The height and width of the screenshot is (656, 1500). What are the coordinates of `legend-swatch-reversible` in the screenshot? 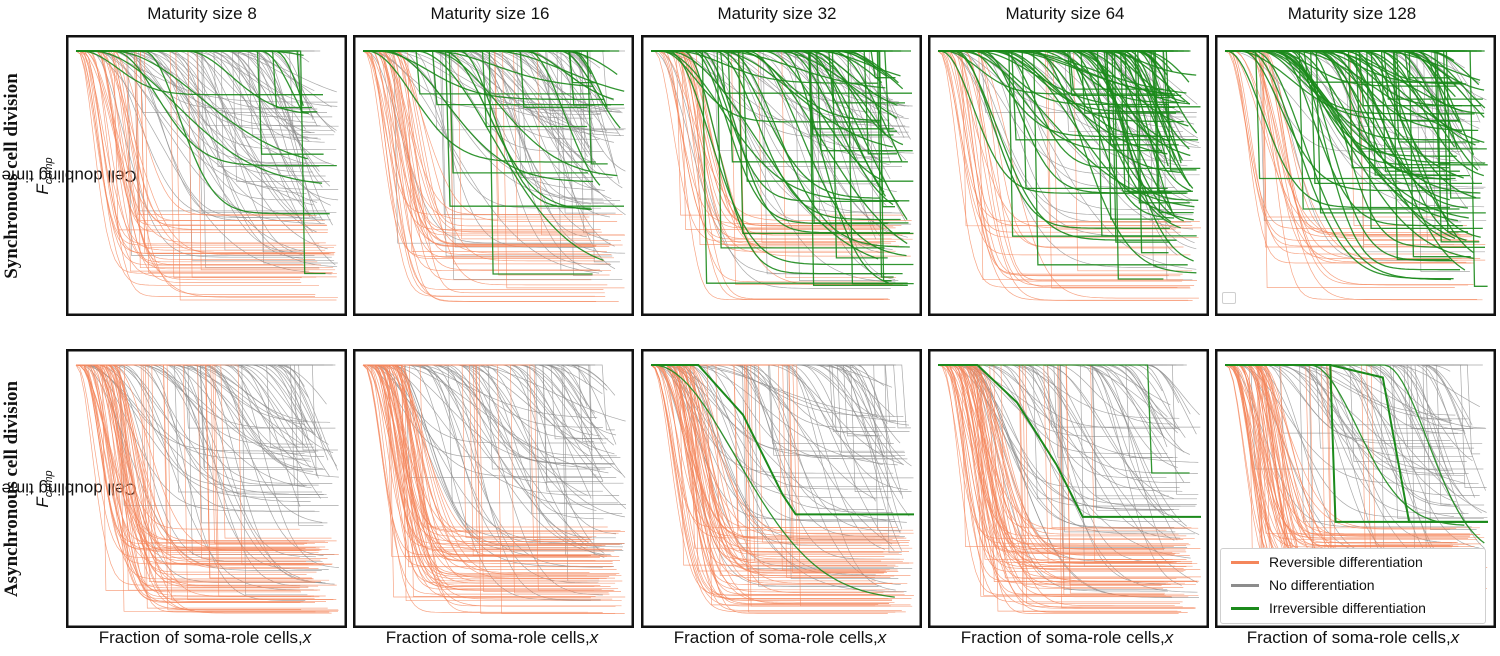 It's located at (1245, 562).